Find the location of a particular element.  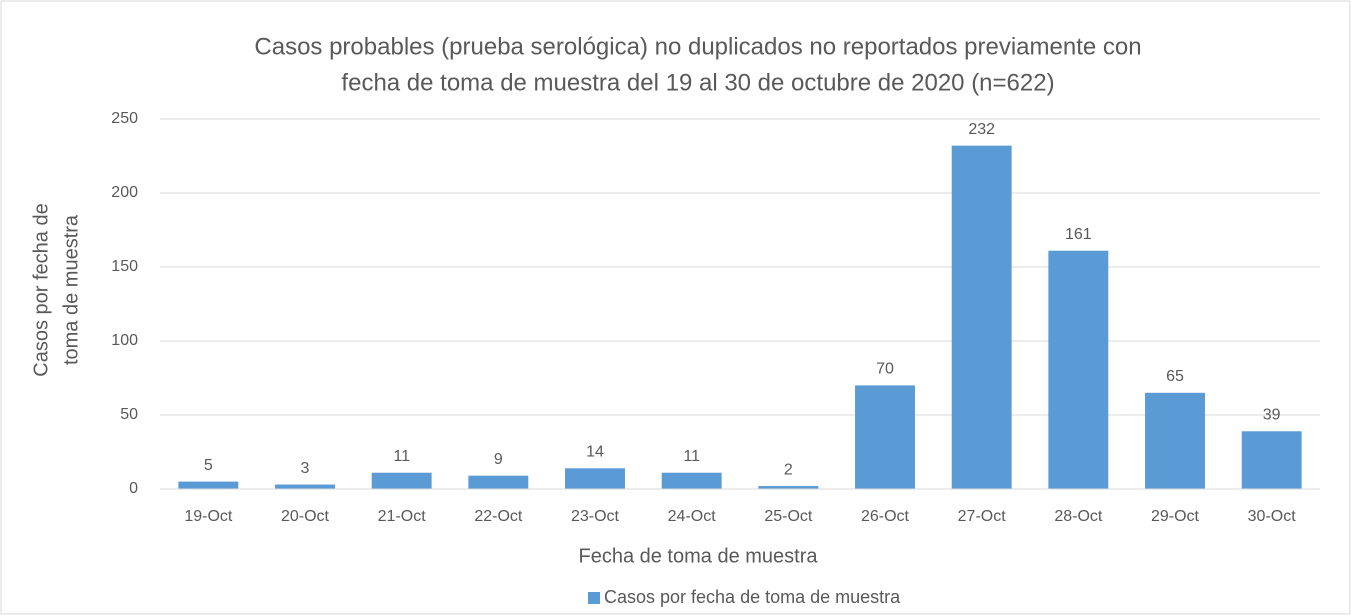

data-label: 3 is located at coordinates (305, 468).